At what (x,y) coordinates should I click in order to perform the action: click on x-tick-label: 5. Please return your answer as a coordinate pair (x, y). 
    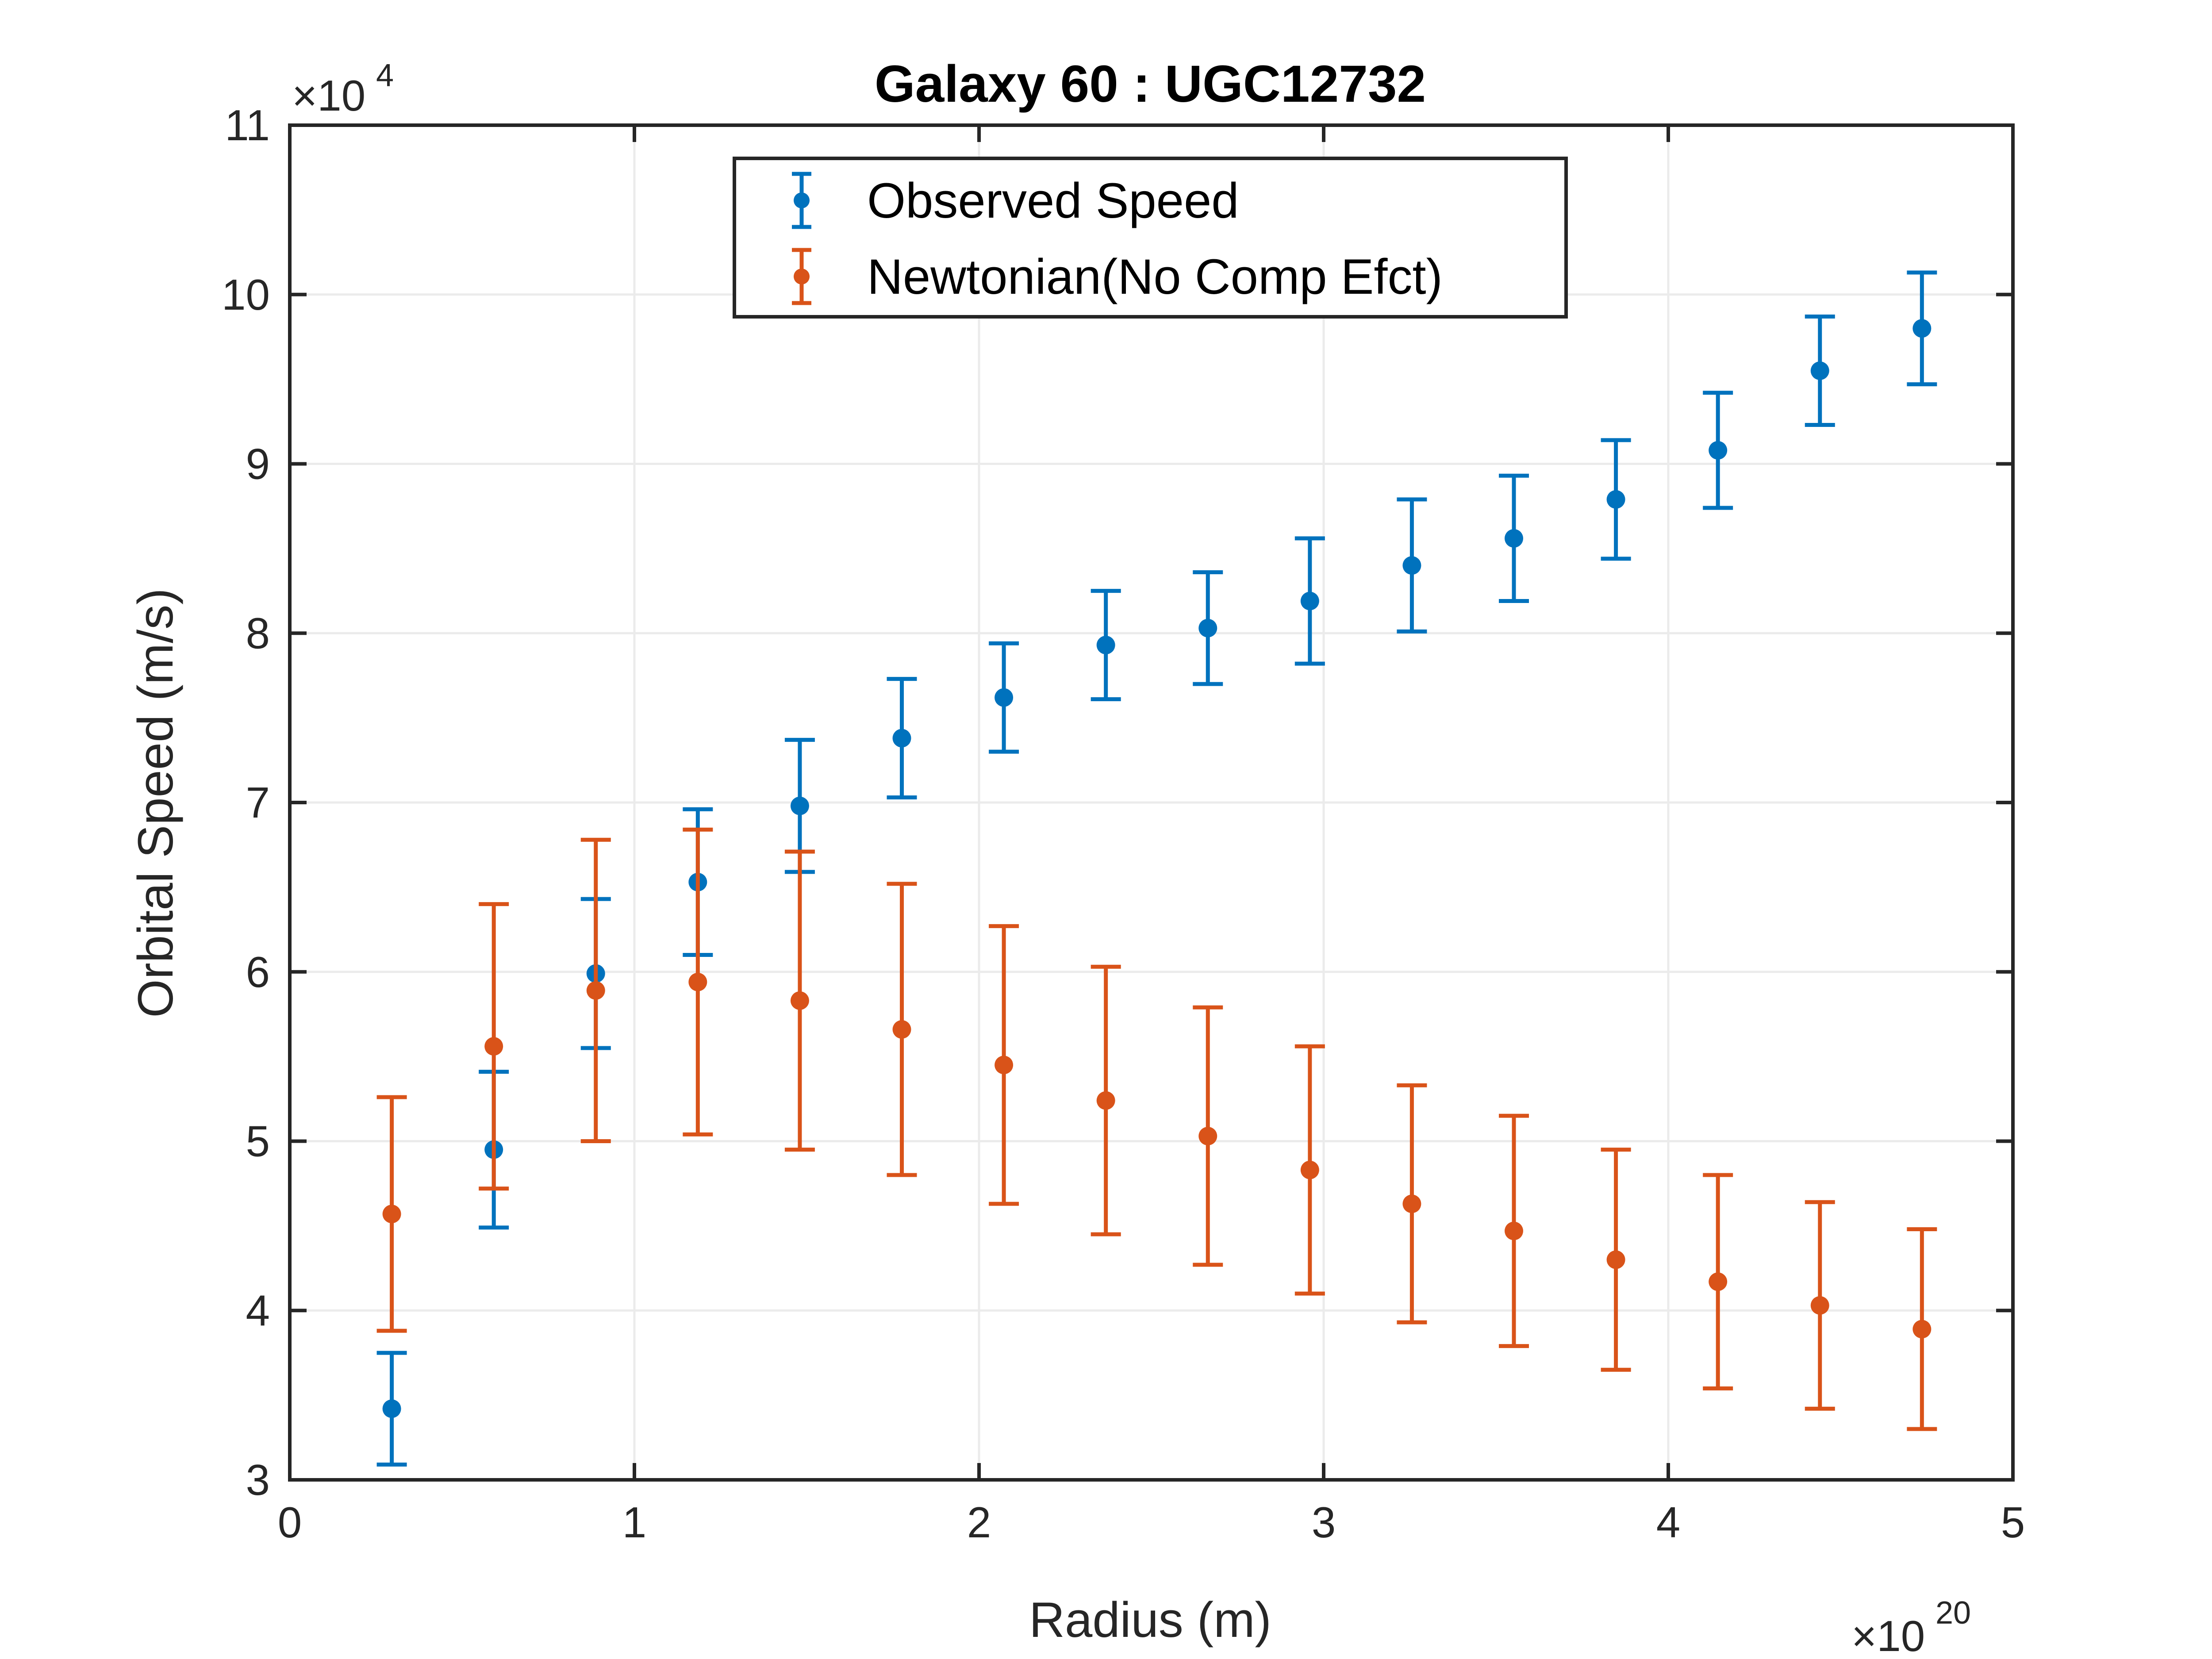
    Looking at the image, I should click on (2013, 1522).